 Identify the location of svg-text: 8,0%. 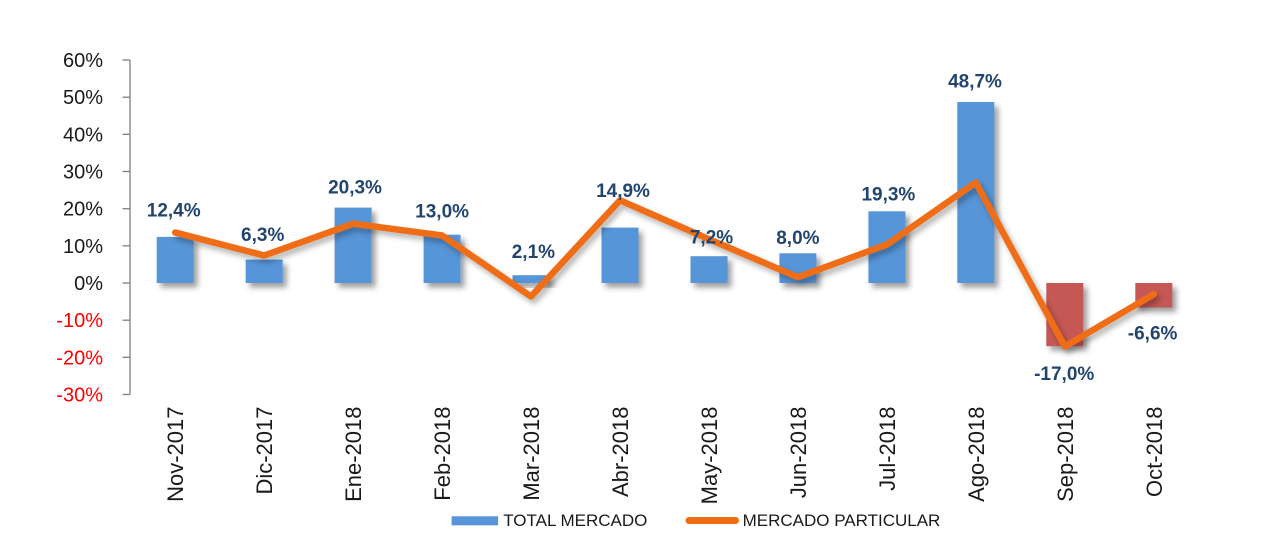
(797, 238).